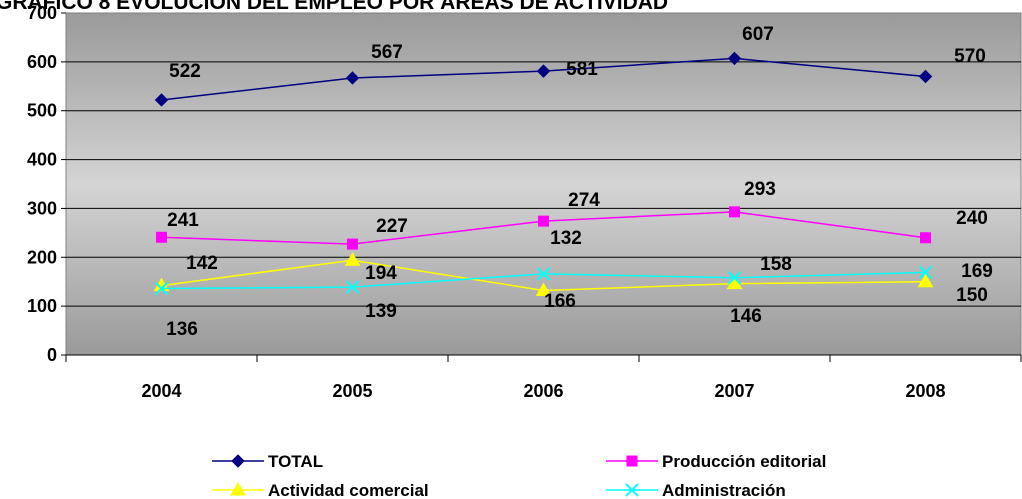 This screenshot has width=1022, height=499. I want to click on legend-item-0: TOTAL, so click(267, 461).